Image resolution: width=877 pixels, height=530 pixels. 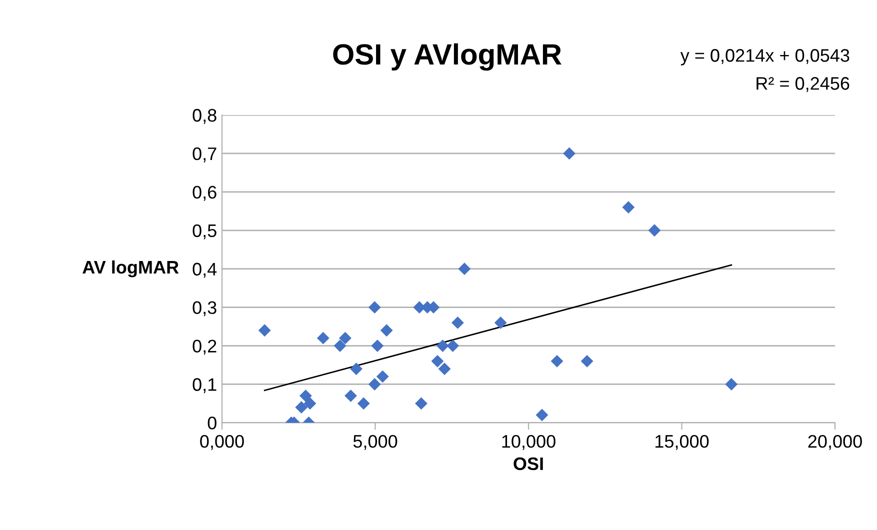 I want to click on x-tick-label: 10,000, so click(x=529, y=442).